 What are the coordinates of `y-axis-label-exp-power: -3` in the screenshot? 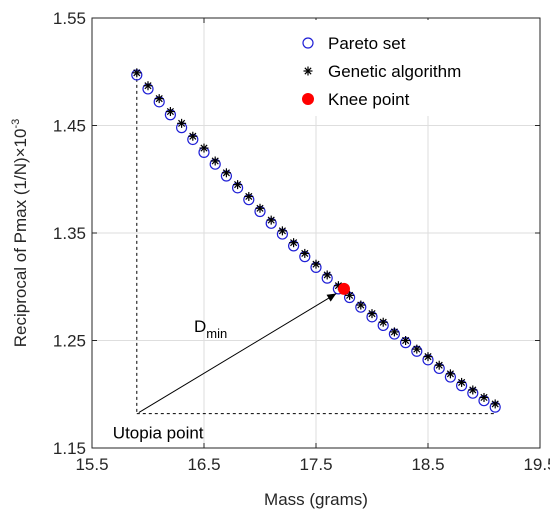 It's located at (16, 124).